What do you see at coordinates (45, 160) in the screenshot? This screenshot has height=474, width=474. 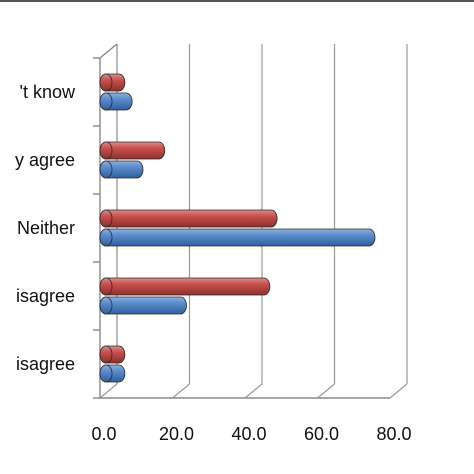 I see `category-label: y agree` at bounding box center [45, 160].